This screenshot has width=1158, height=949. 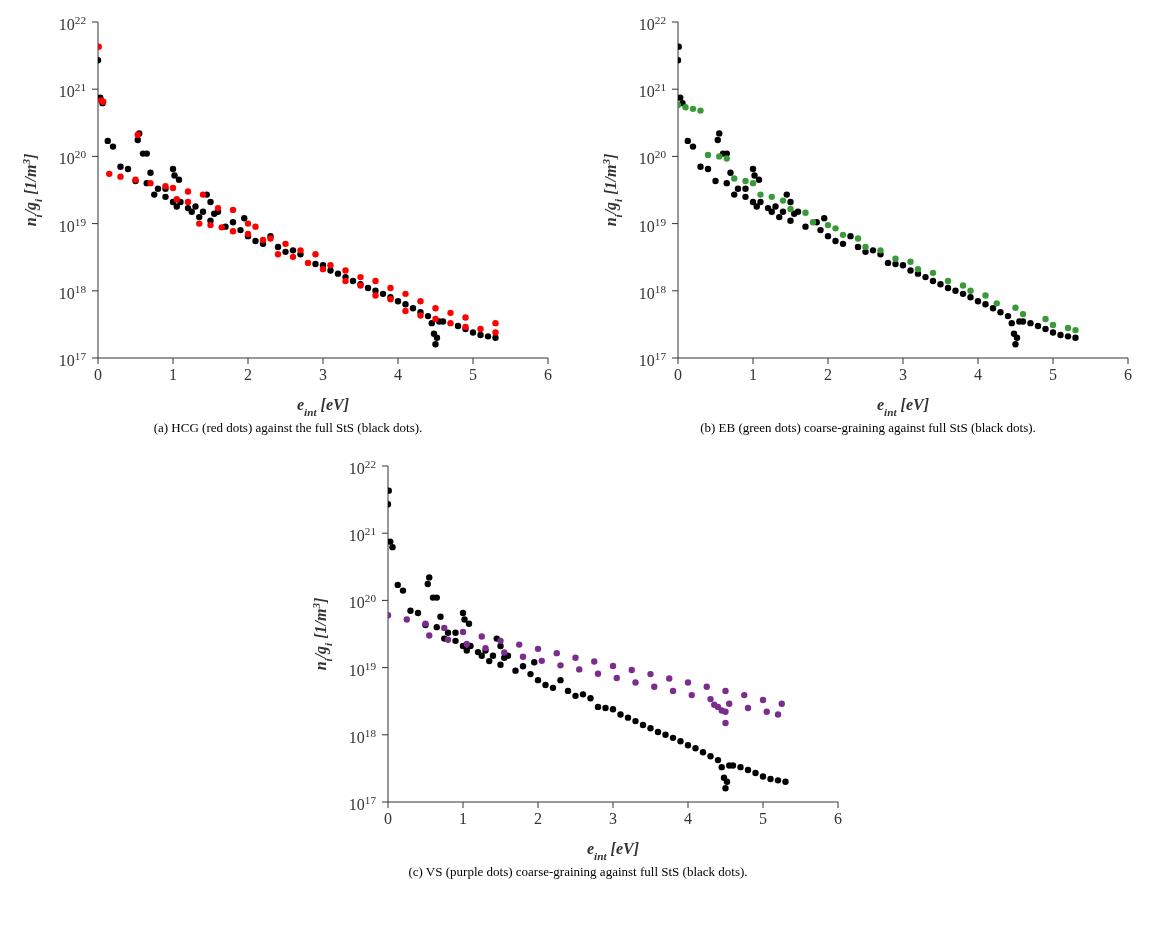 What do you see at coordinates (868, 428) in the screenshot?
I see `text: (b) EB (green dots) coarse-graining against full StS (black dots).` at bounding box center [868, 428].